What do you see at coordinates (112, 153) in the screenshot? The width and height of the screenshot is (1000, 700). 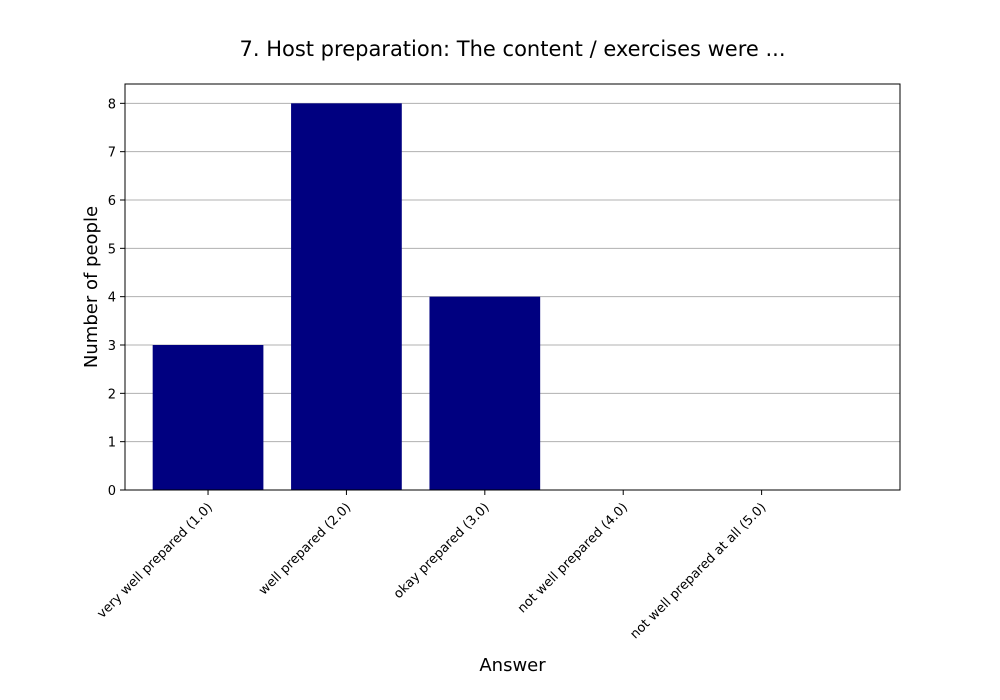 I see `y-tick-label: 7` at bounding box center [112, 153].